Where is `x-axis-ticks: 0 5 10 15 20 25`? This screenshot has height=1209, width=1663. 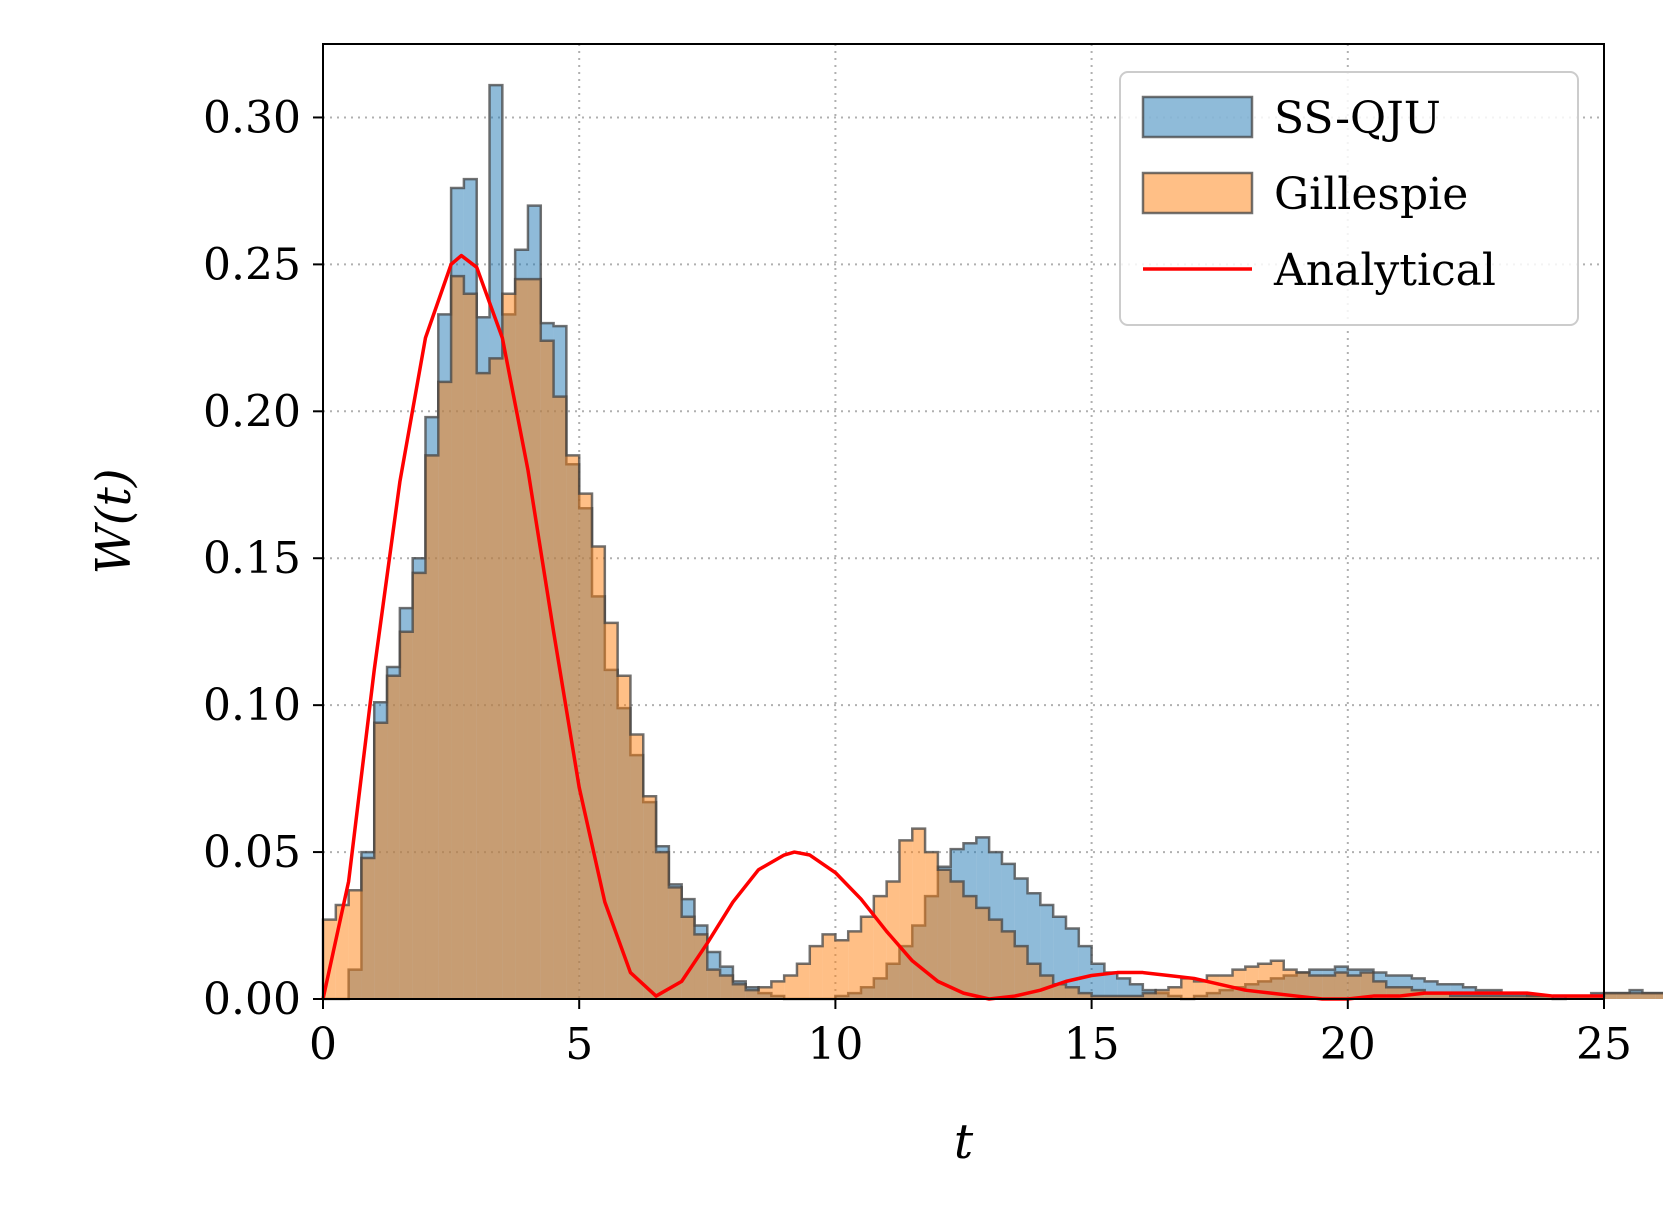
x-axis-ticks: 0 5 10 15 20 25 is located at coordinates (970, 1034).